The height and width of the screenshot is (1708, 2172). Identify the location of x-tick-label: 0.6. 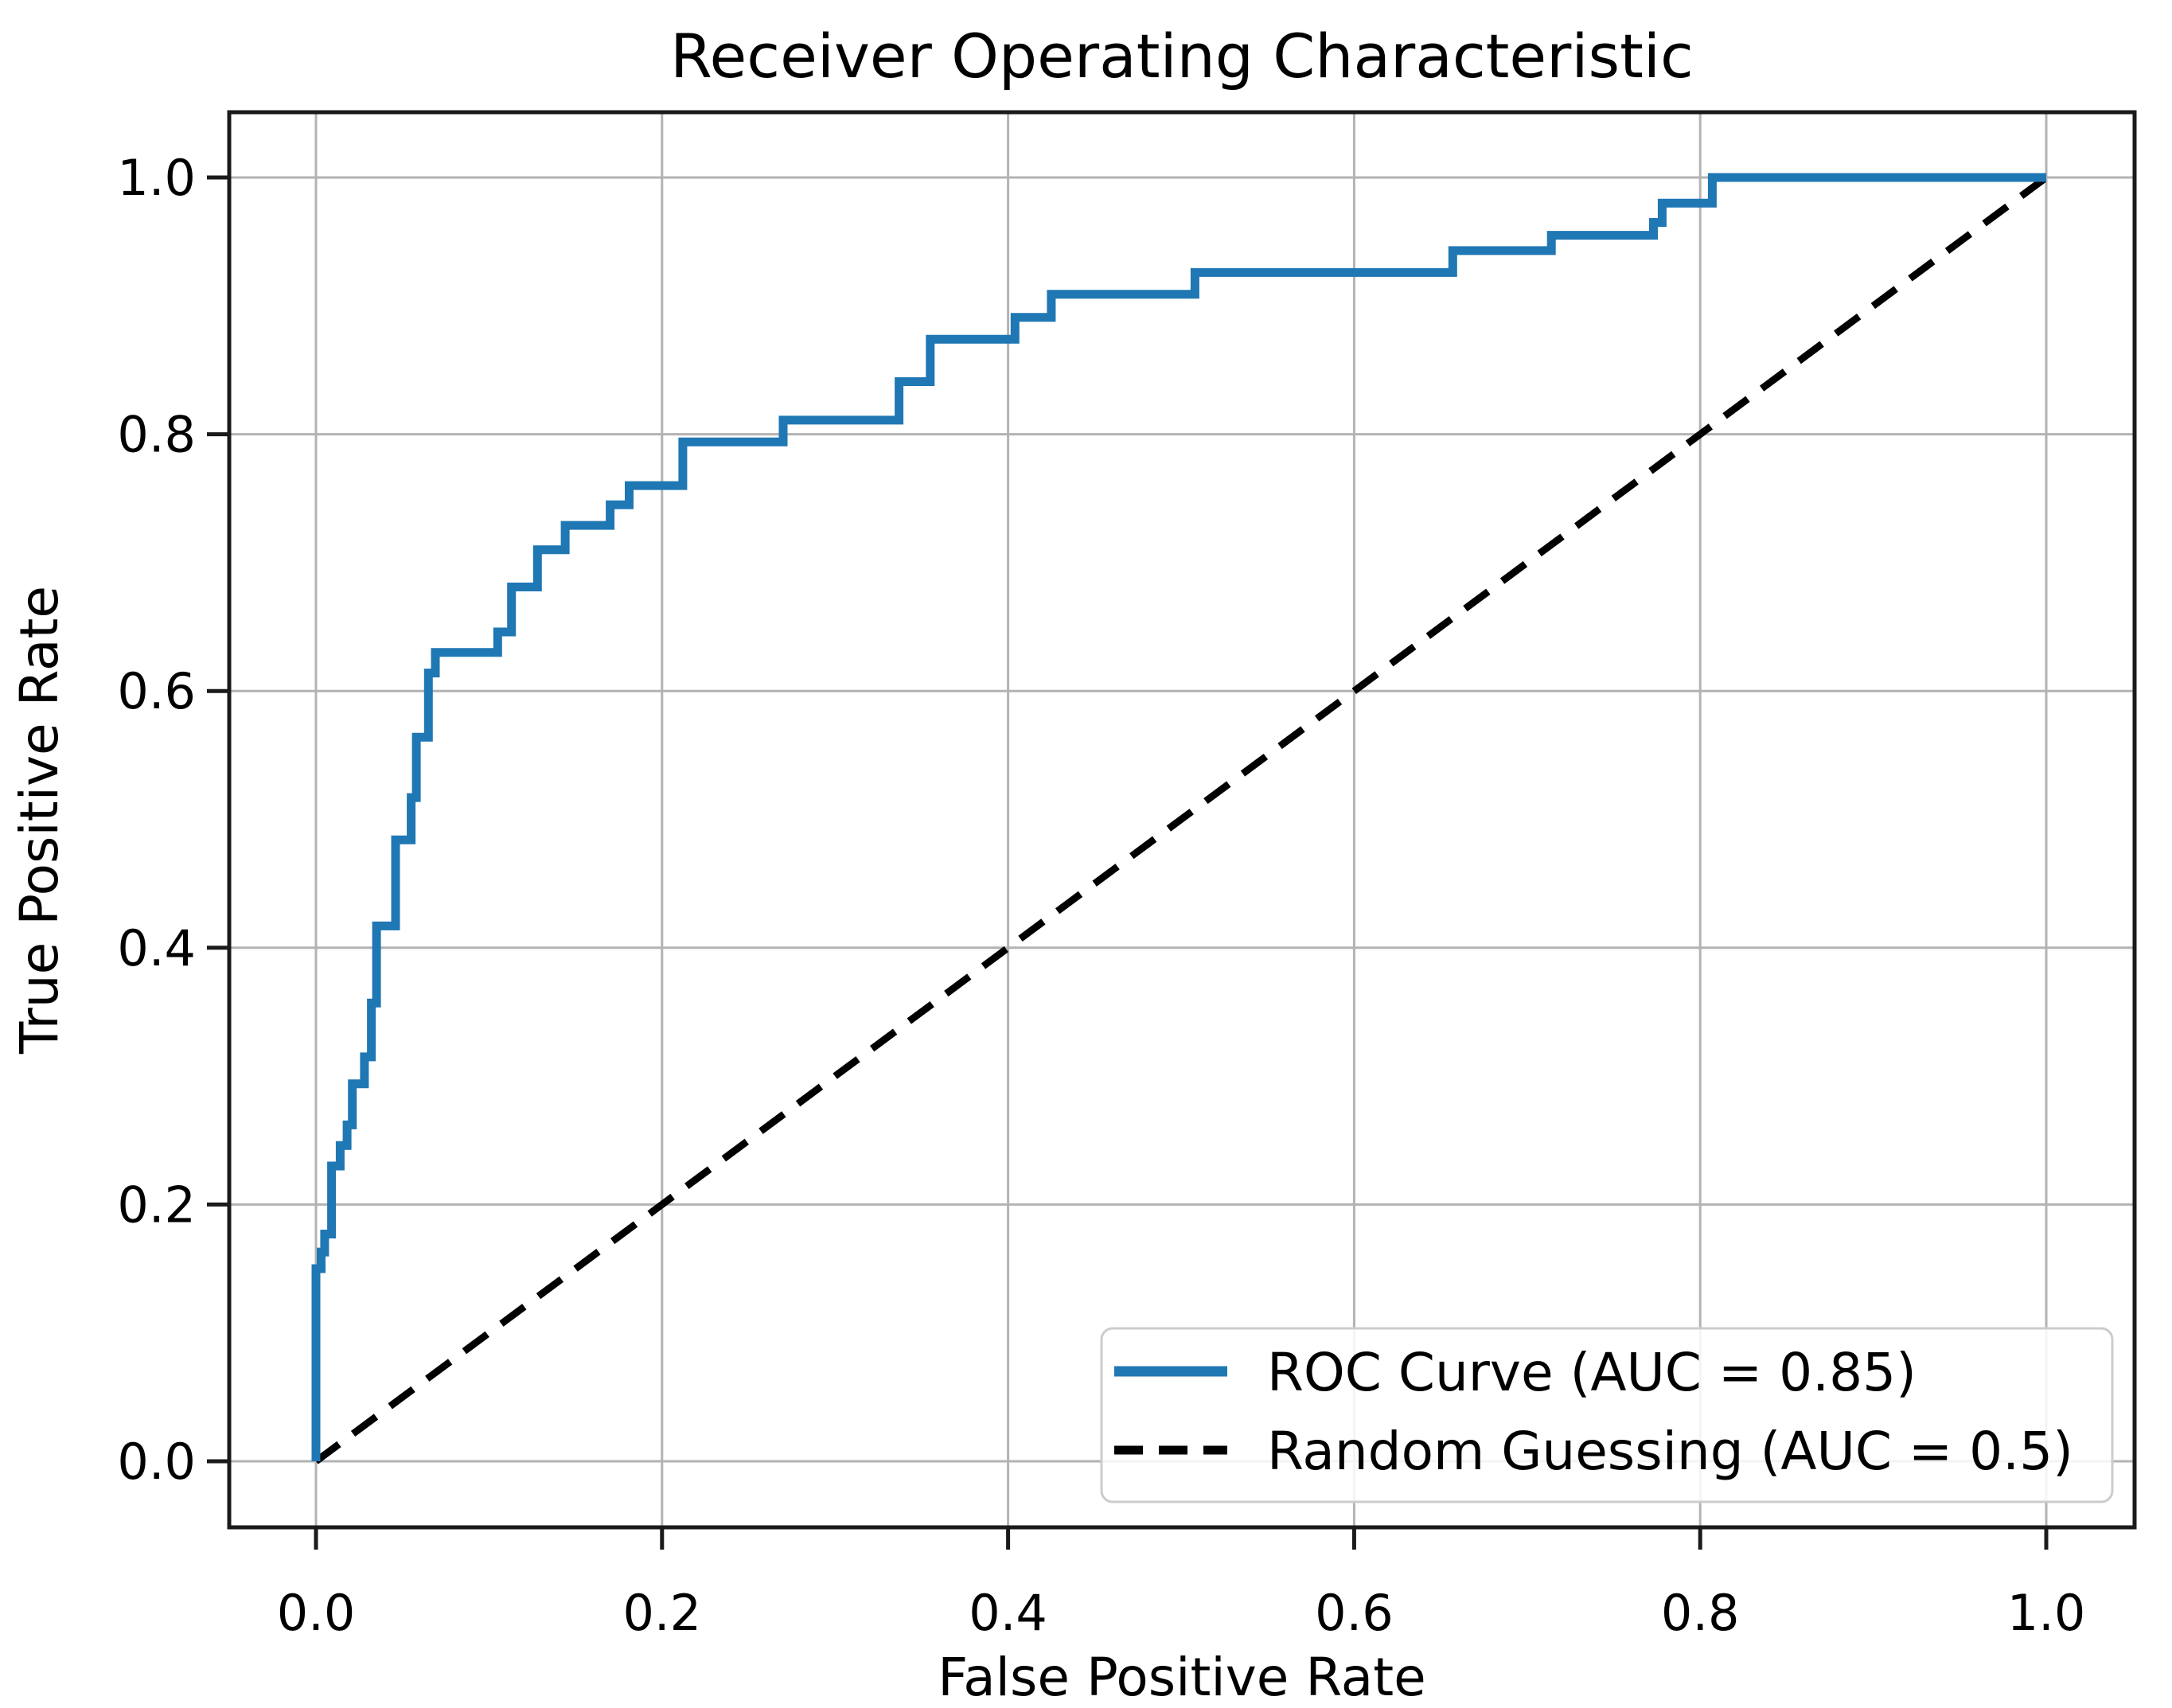
(1354, 1613).